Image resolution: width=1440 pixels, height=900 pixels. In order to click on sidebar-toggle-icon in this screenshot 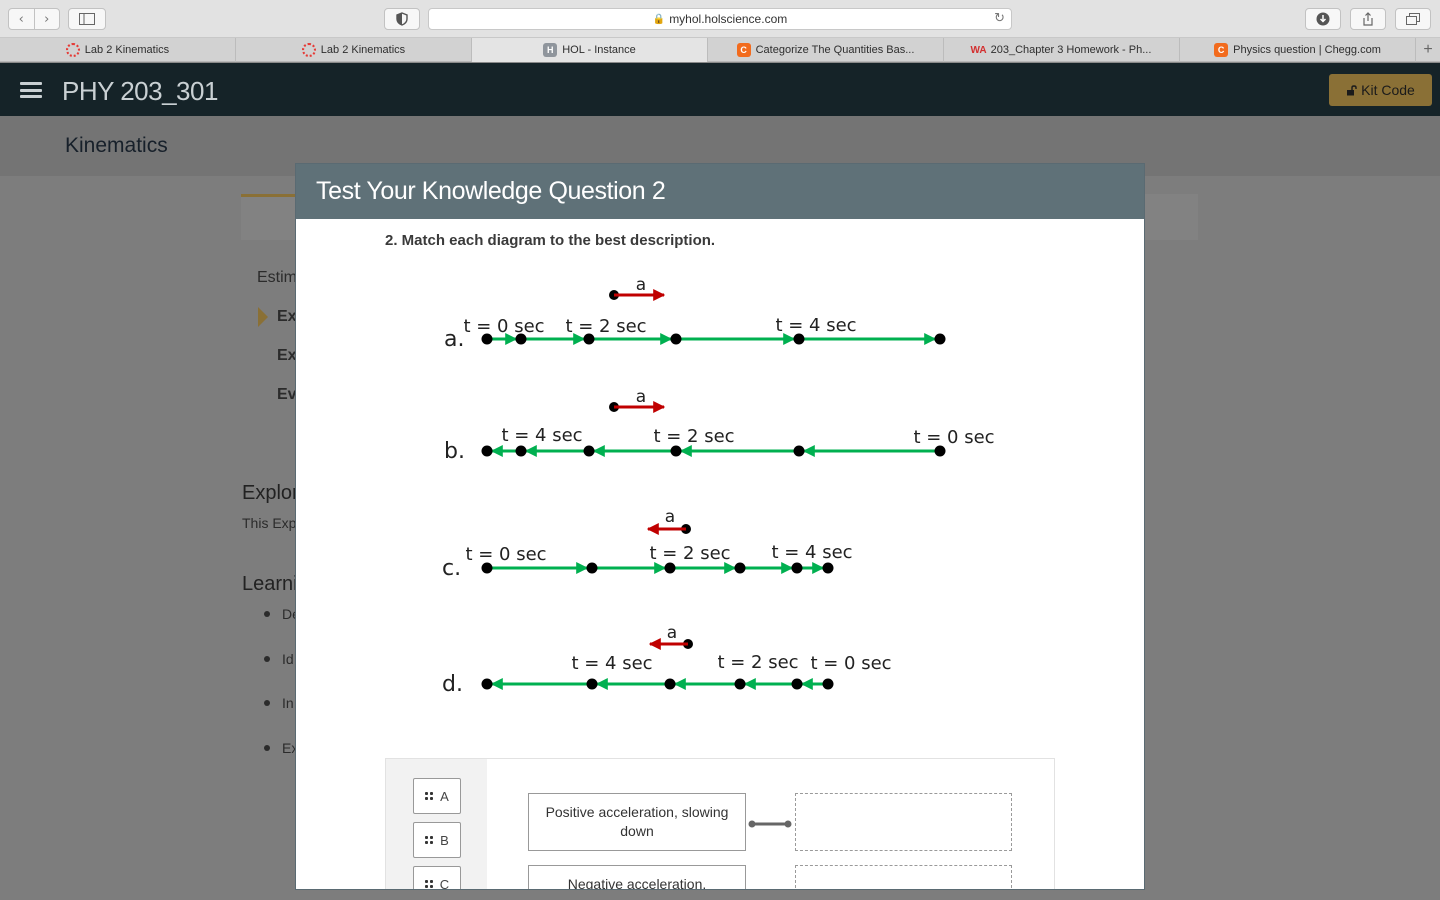, I will do `click(87, 19)`.